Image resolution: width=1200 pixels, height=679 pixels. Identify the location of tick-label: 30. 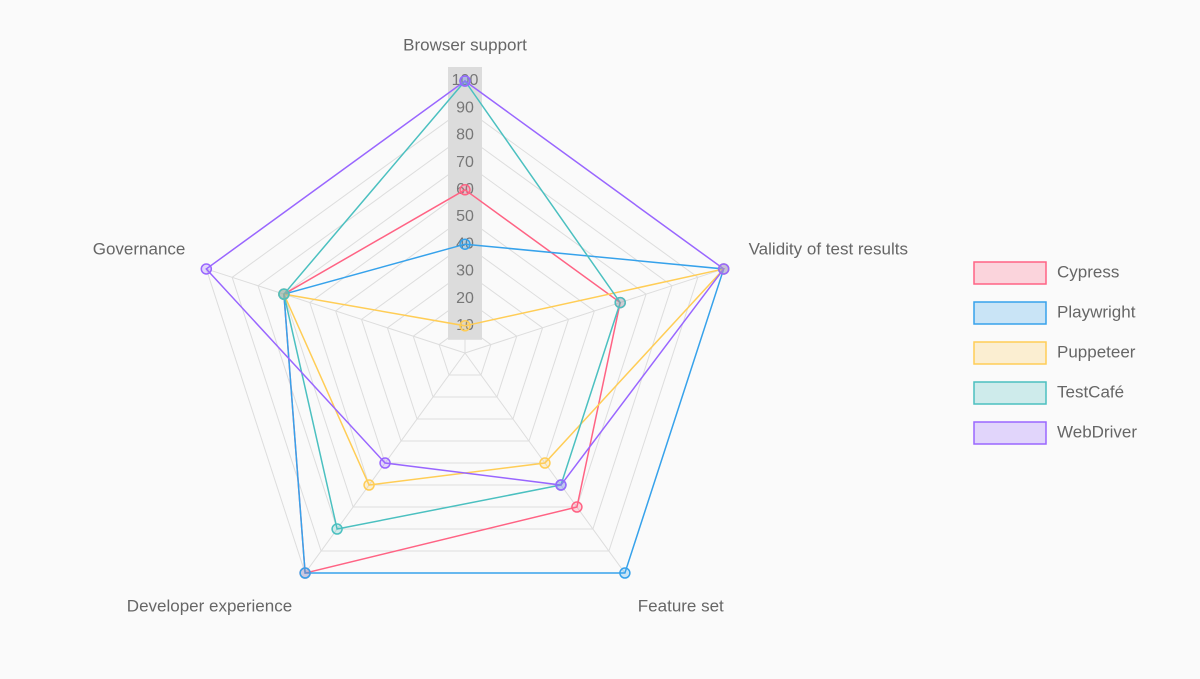
(465, 271).